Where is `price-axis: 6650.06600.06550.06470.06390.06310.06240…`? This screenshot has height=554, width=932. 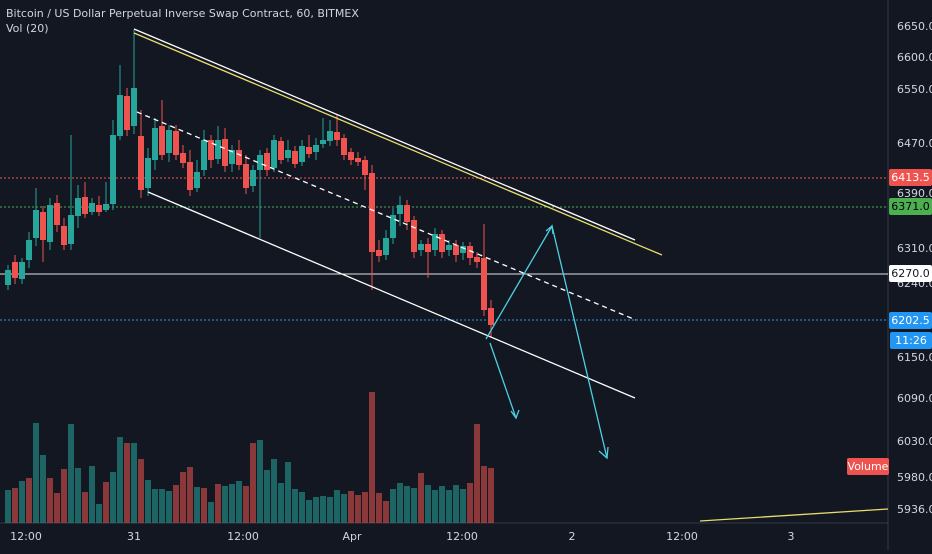 price-axis: 6650.06600.06550.06470.06390.06310.06240… is located at coordinates (914, 268).